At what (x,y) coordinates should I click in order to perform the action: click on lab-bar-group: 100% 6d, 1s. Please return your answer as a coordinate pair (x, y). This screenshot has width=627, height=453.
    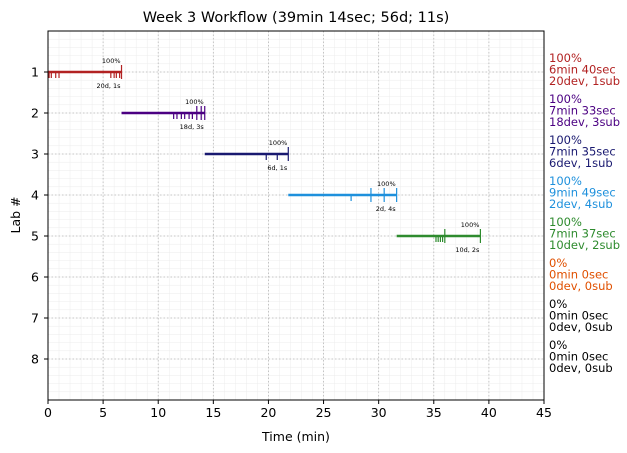
    Looking at the image, I should click on (246, 155).